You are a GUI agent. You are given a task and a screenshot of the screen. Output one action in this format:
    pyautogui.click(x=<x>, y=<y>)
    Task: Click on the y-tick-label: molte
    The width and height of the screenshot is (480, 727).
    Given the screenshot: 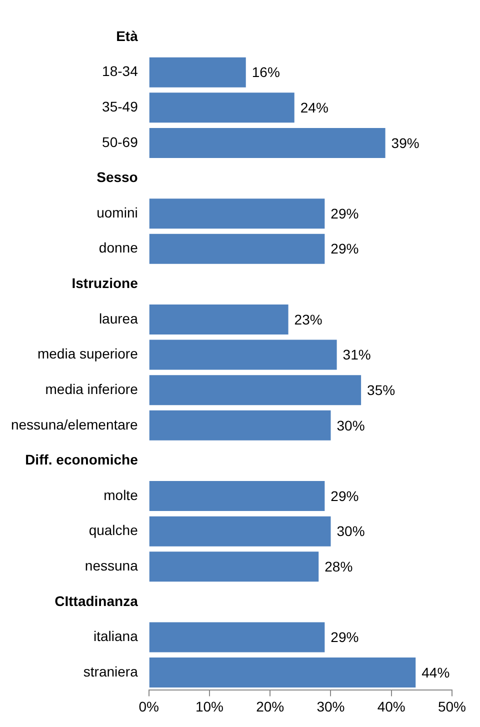 What is the action you would take?
    pyautogui.click(x=121, y=494)
    